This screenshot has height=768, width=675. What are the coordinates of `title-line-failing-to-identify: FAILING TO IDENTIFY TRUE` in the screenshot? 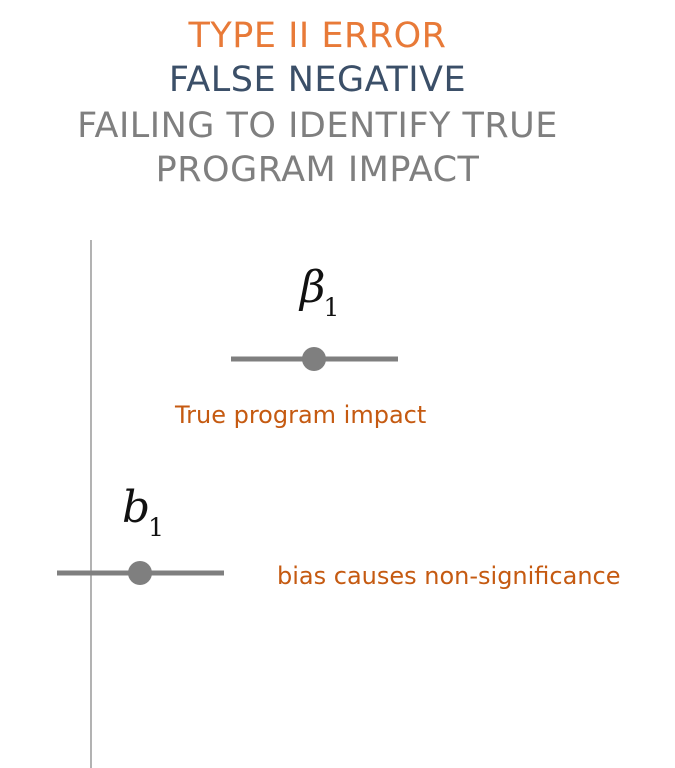 It's located at (317, 126).